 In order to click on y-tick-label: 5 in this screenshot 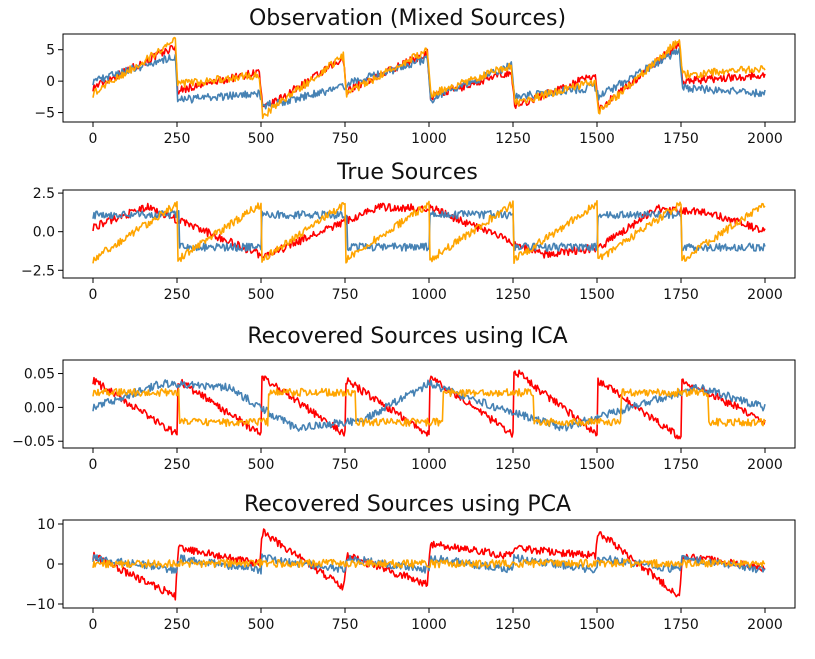, I will do `click(50, 51)`.